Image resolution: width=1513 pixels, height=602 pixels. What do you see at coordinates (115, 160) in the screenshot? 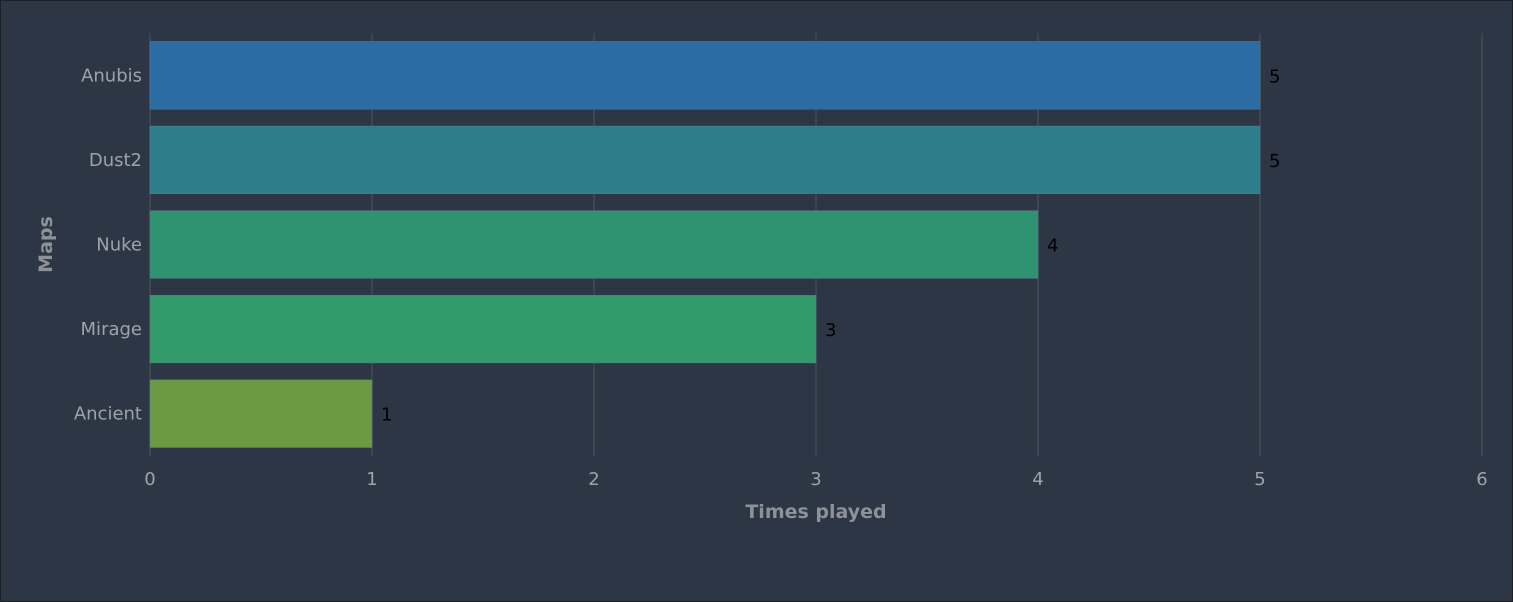
I see `y-tick-label: Dust2` at bounding box center [115, 160].